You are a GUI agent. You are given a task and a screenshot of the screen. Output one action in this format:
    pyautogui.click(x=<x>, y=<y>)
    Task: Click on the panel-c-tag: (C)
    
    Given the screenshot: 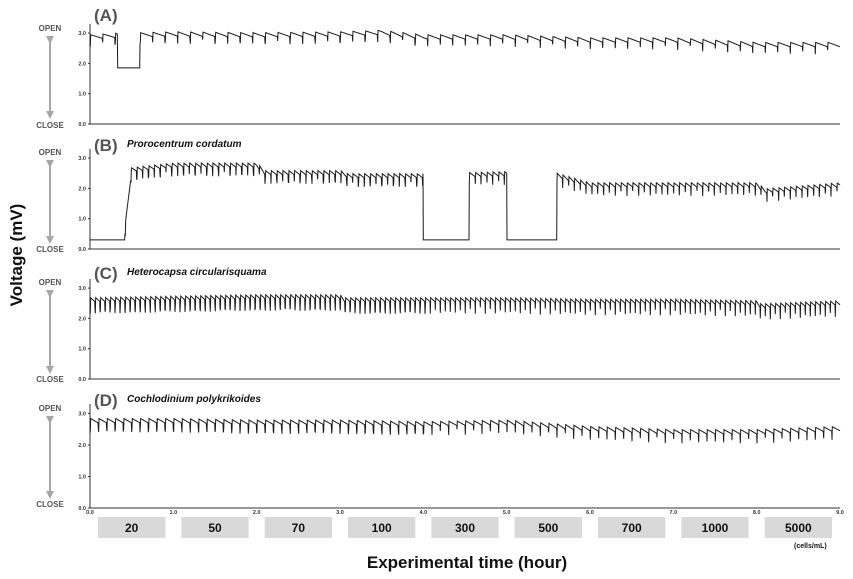 What is the action you would take?
    pyautogui.click(x=106, y=273)
    